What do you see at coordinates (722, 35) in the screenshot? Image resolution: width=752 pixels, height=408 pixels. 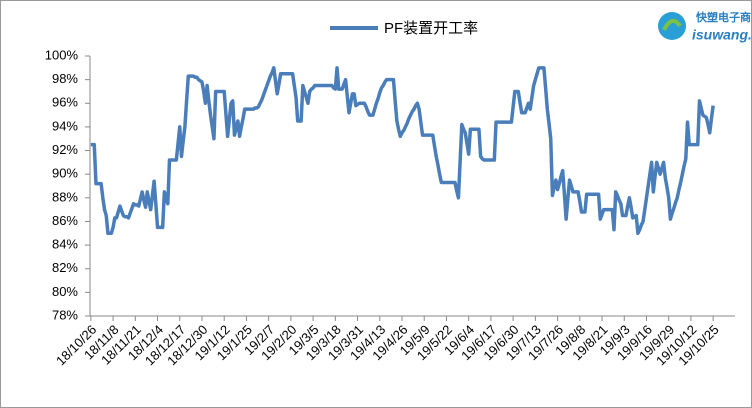 I see `logo-en: isuwang.c` at bounding box center [722, 35].